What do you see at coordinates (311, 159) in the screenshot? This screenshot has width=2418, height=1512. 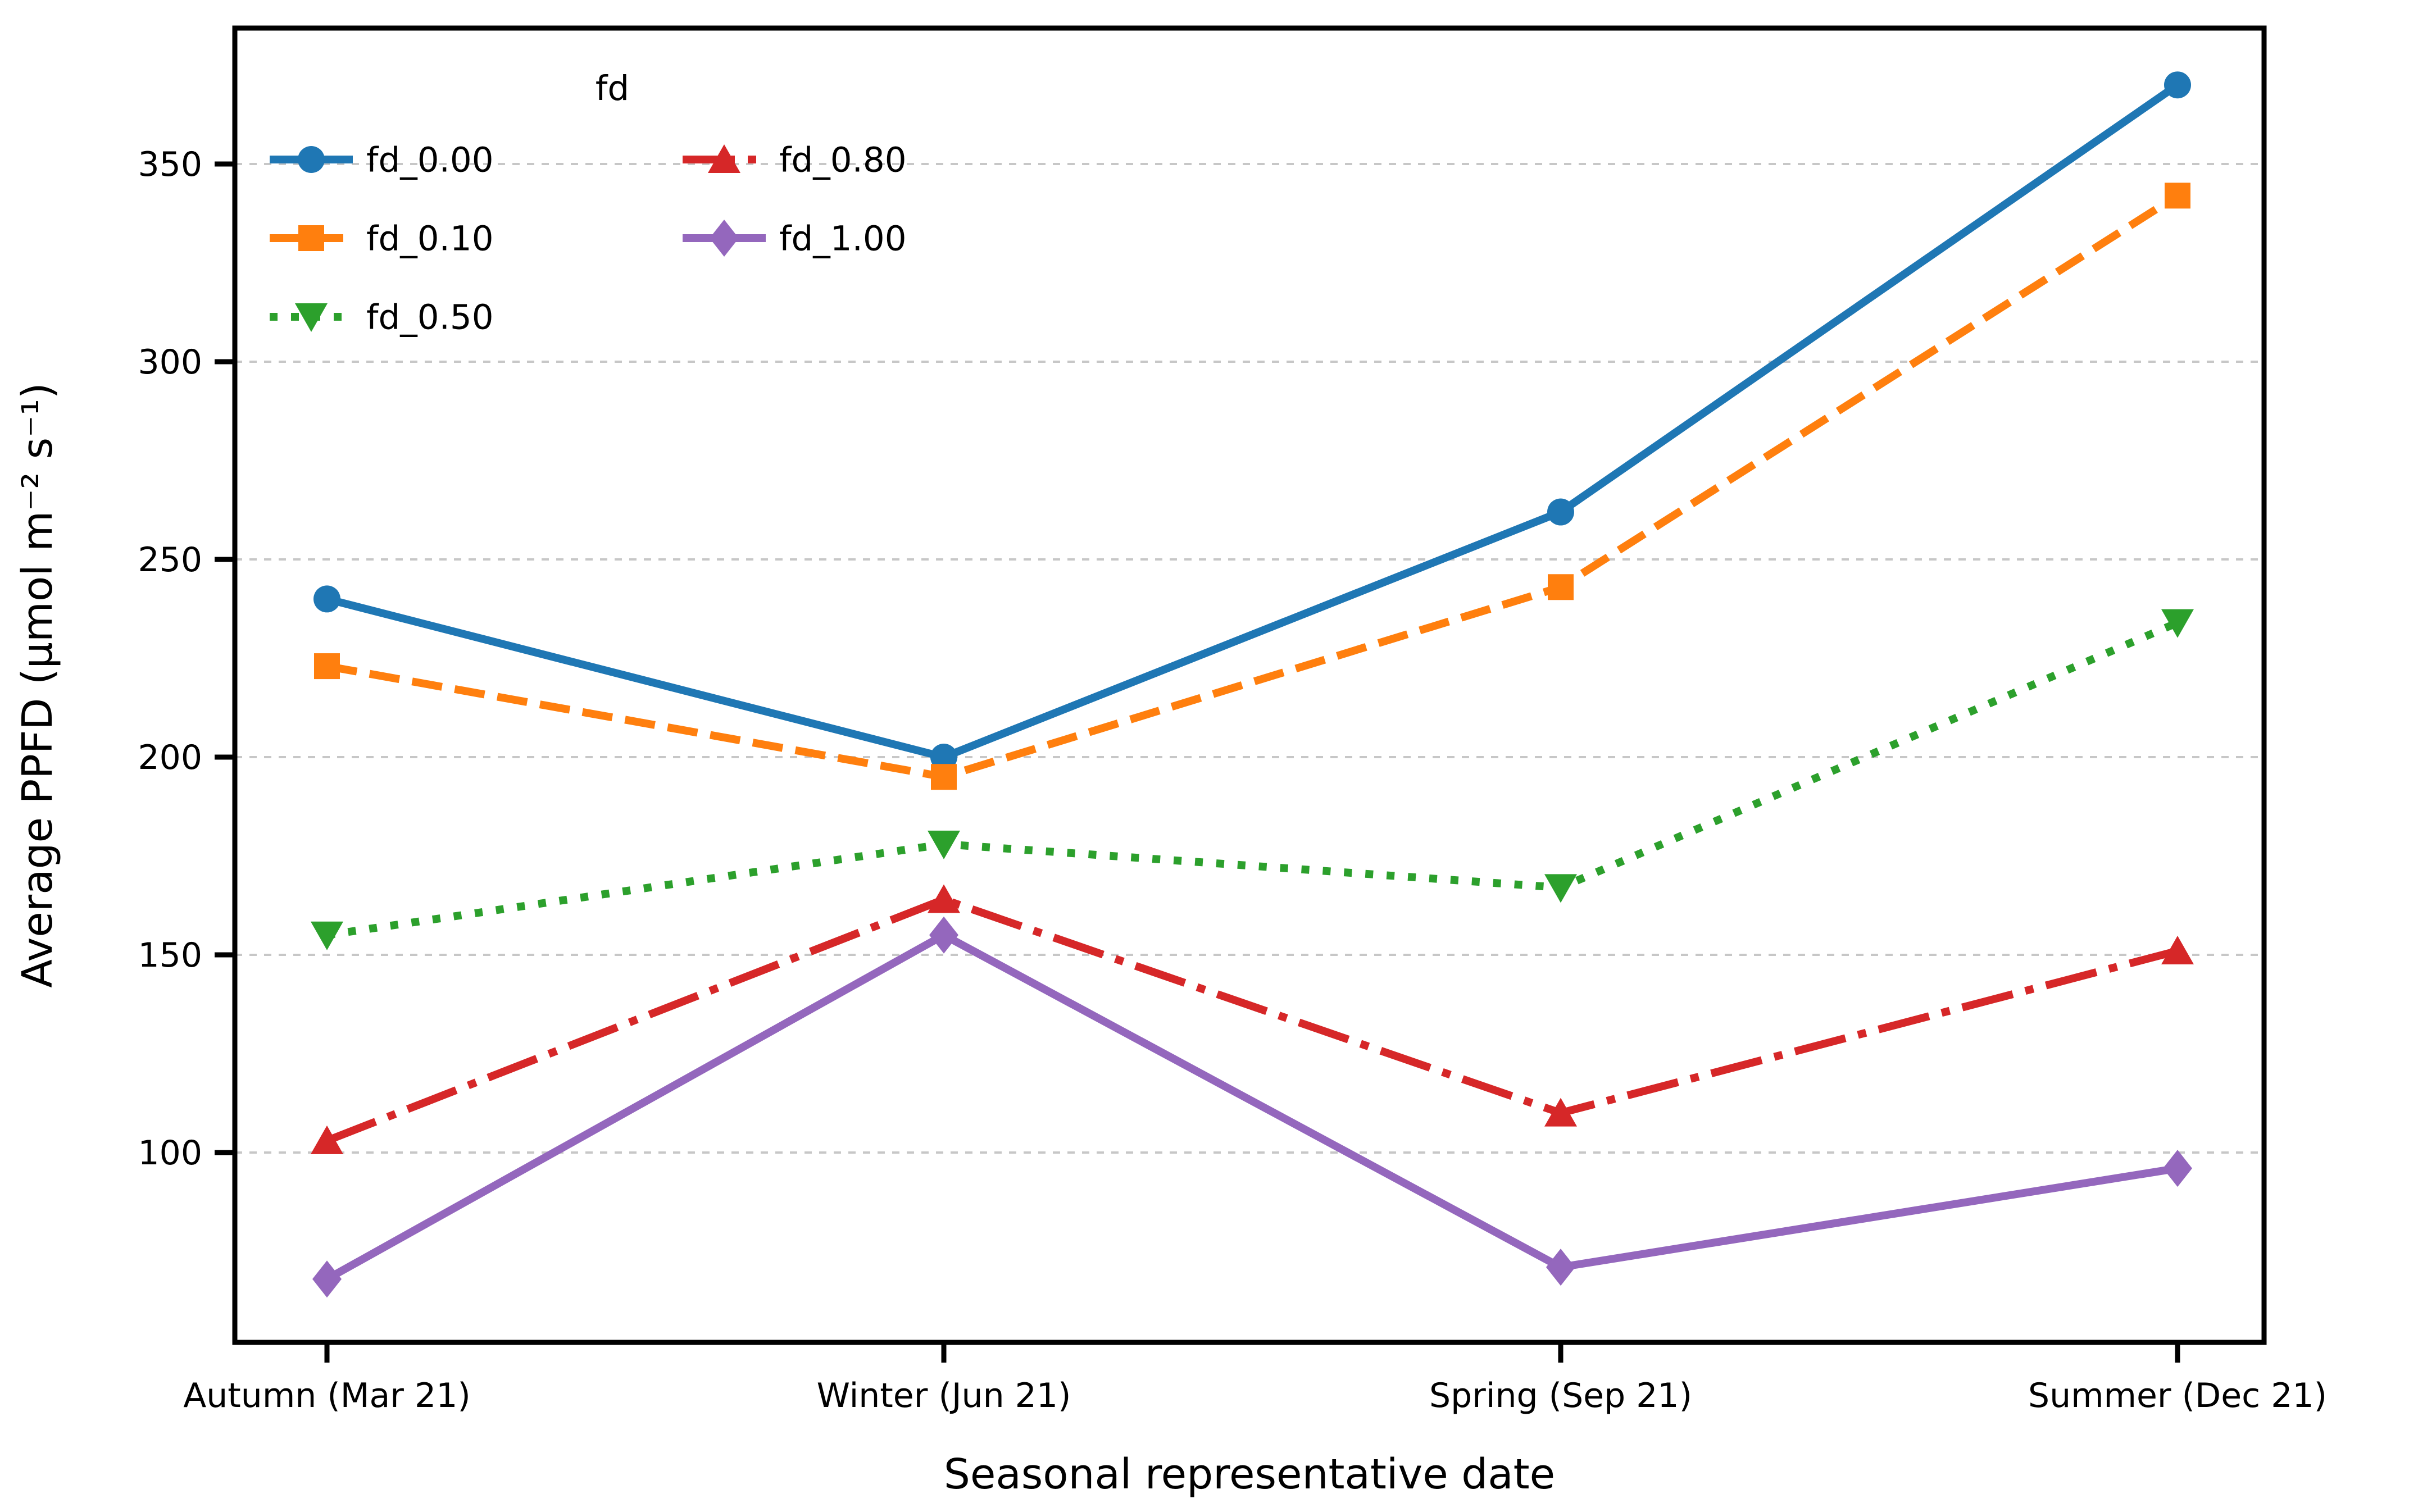 I see `legend-marker-fd_0.00` at bounding box center [311, 159].